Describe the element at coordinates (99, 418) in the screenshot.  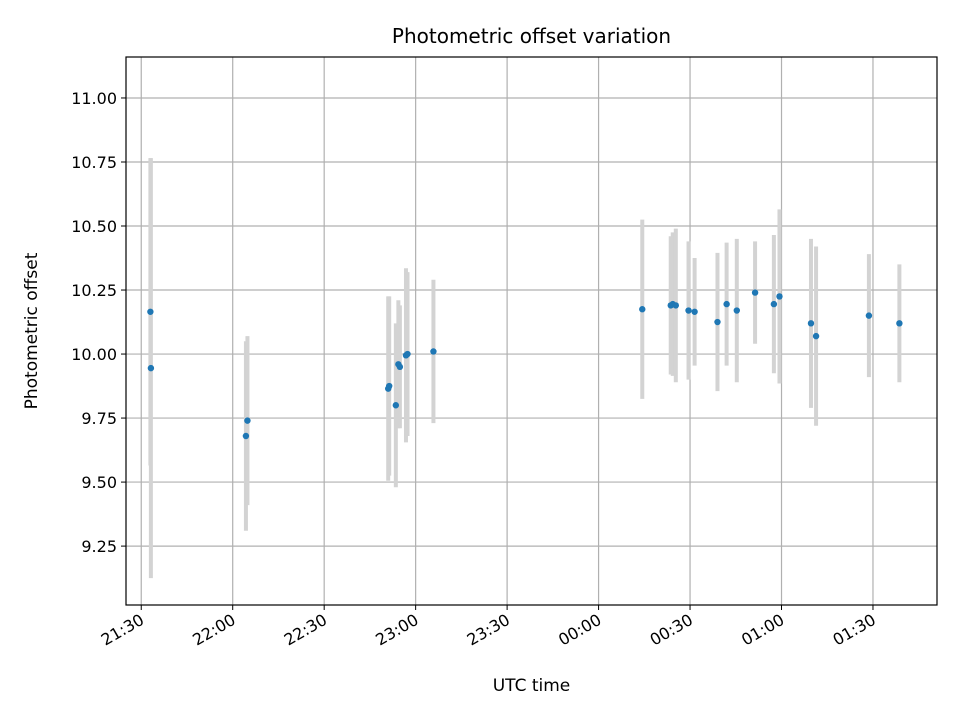
I see `y-tick-label: 9.75` at that location.